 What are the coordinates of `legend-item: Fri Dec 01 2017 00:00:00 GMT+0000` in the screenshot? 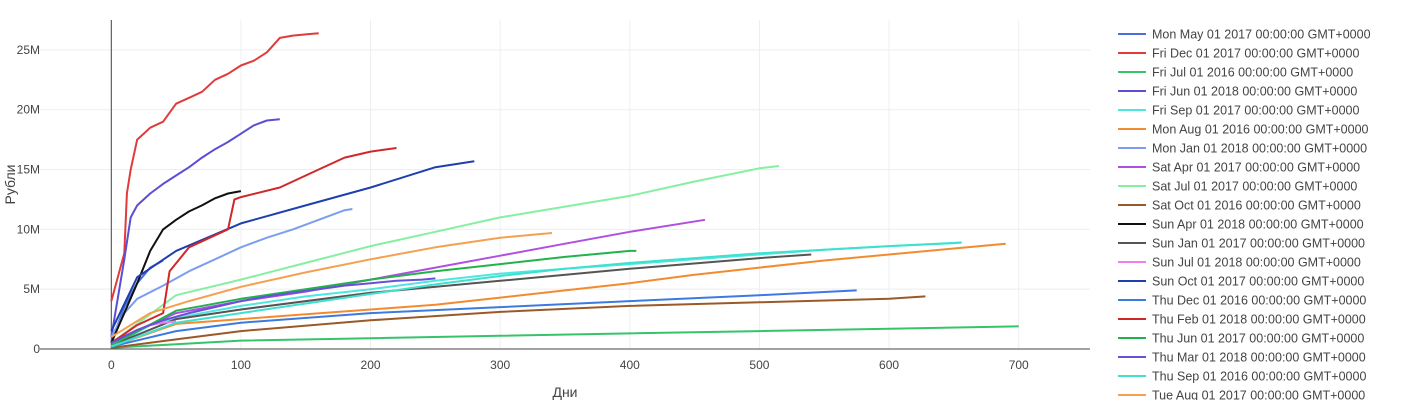 It's located at (1238, 54).